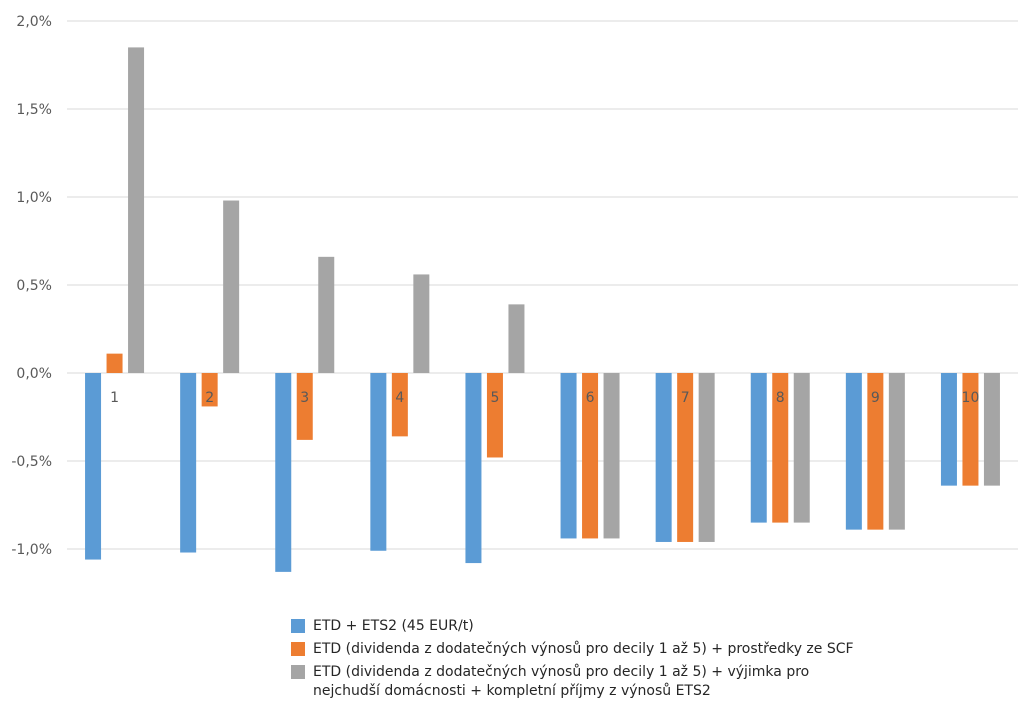  I want to click on category-label: 1, so click(114, 398).